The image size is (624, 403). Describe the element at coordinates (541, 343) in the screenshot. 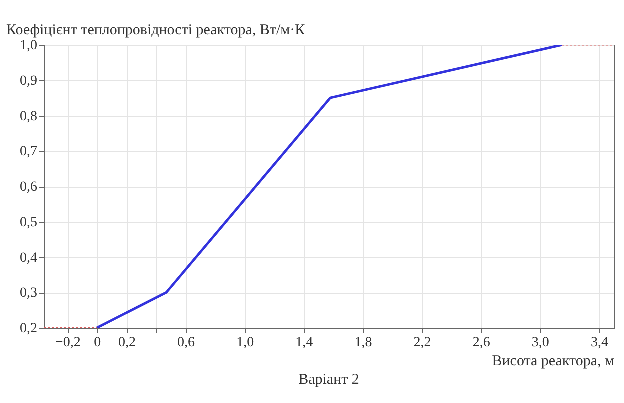

I see `x-tick-label: 3,0` at that location.